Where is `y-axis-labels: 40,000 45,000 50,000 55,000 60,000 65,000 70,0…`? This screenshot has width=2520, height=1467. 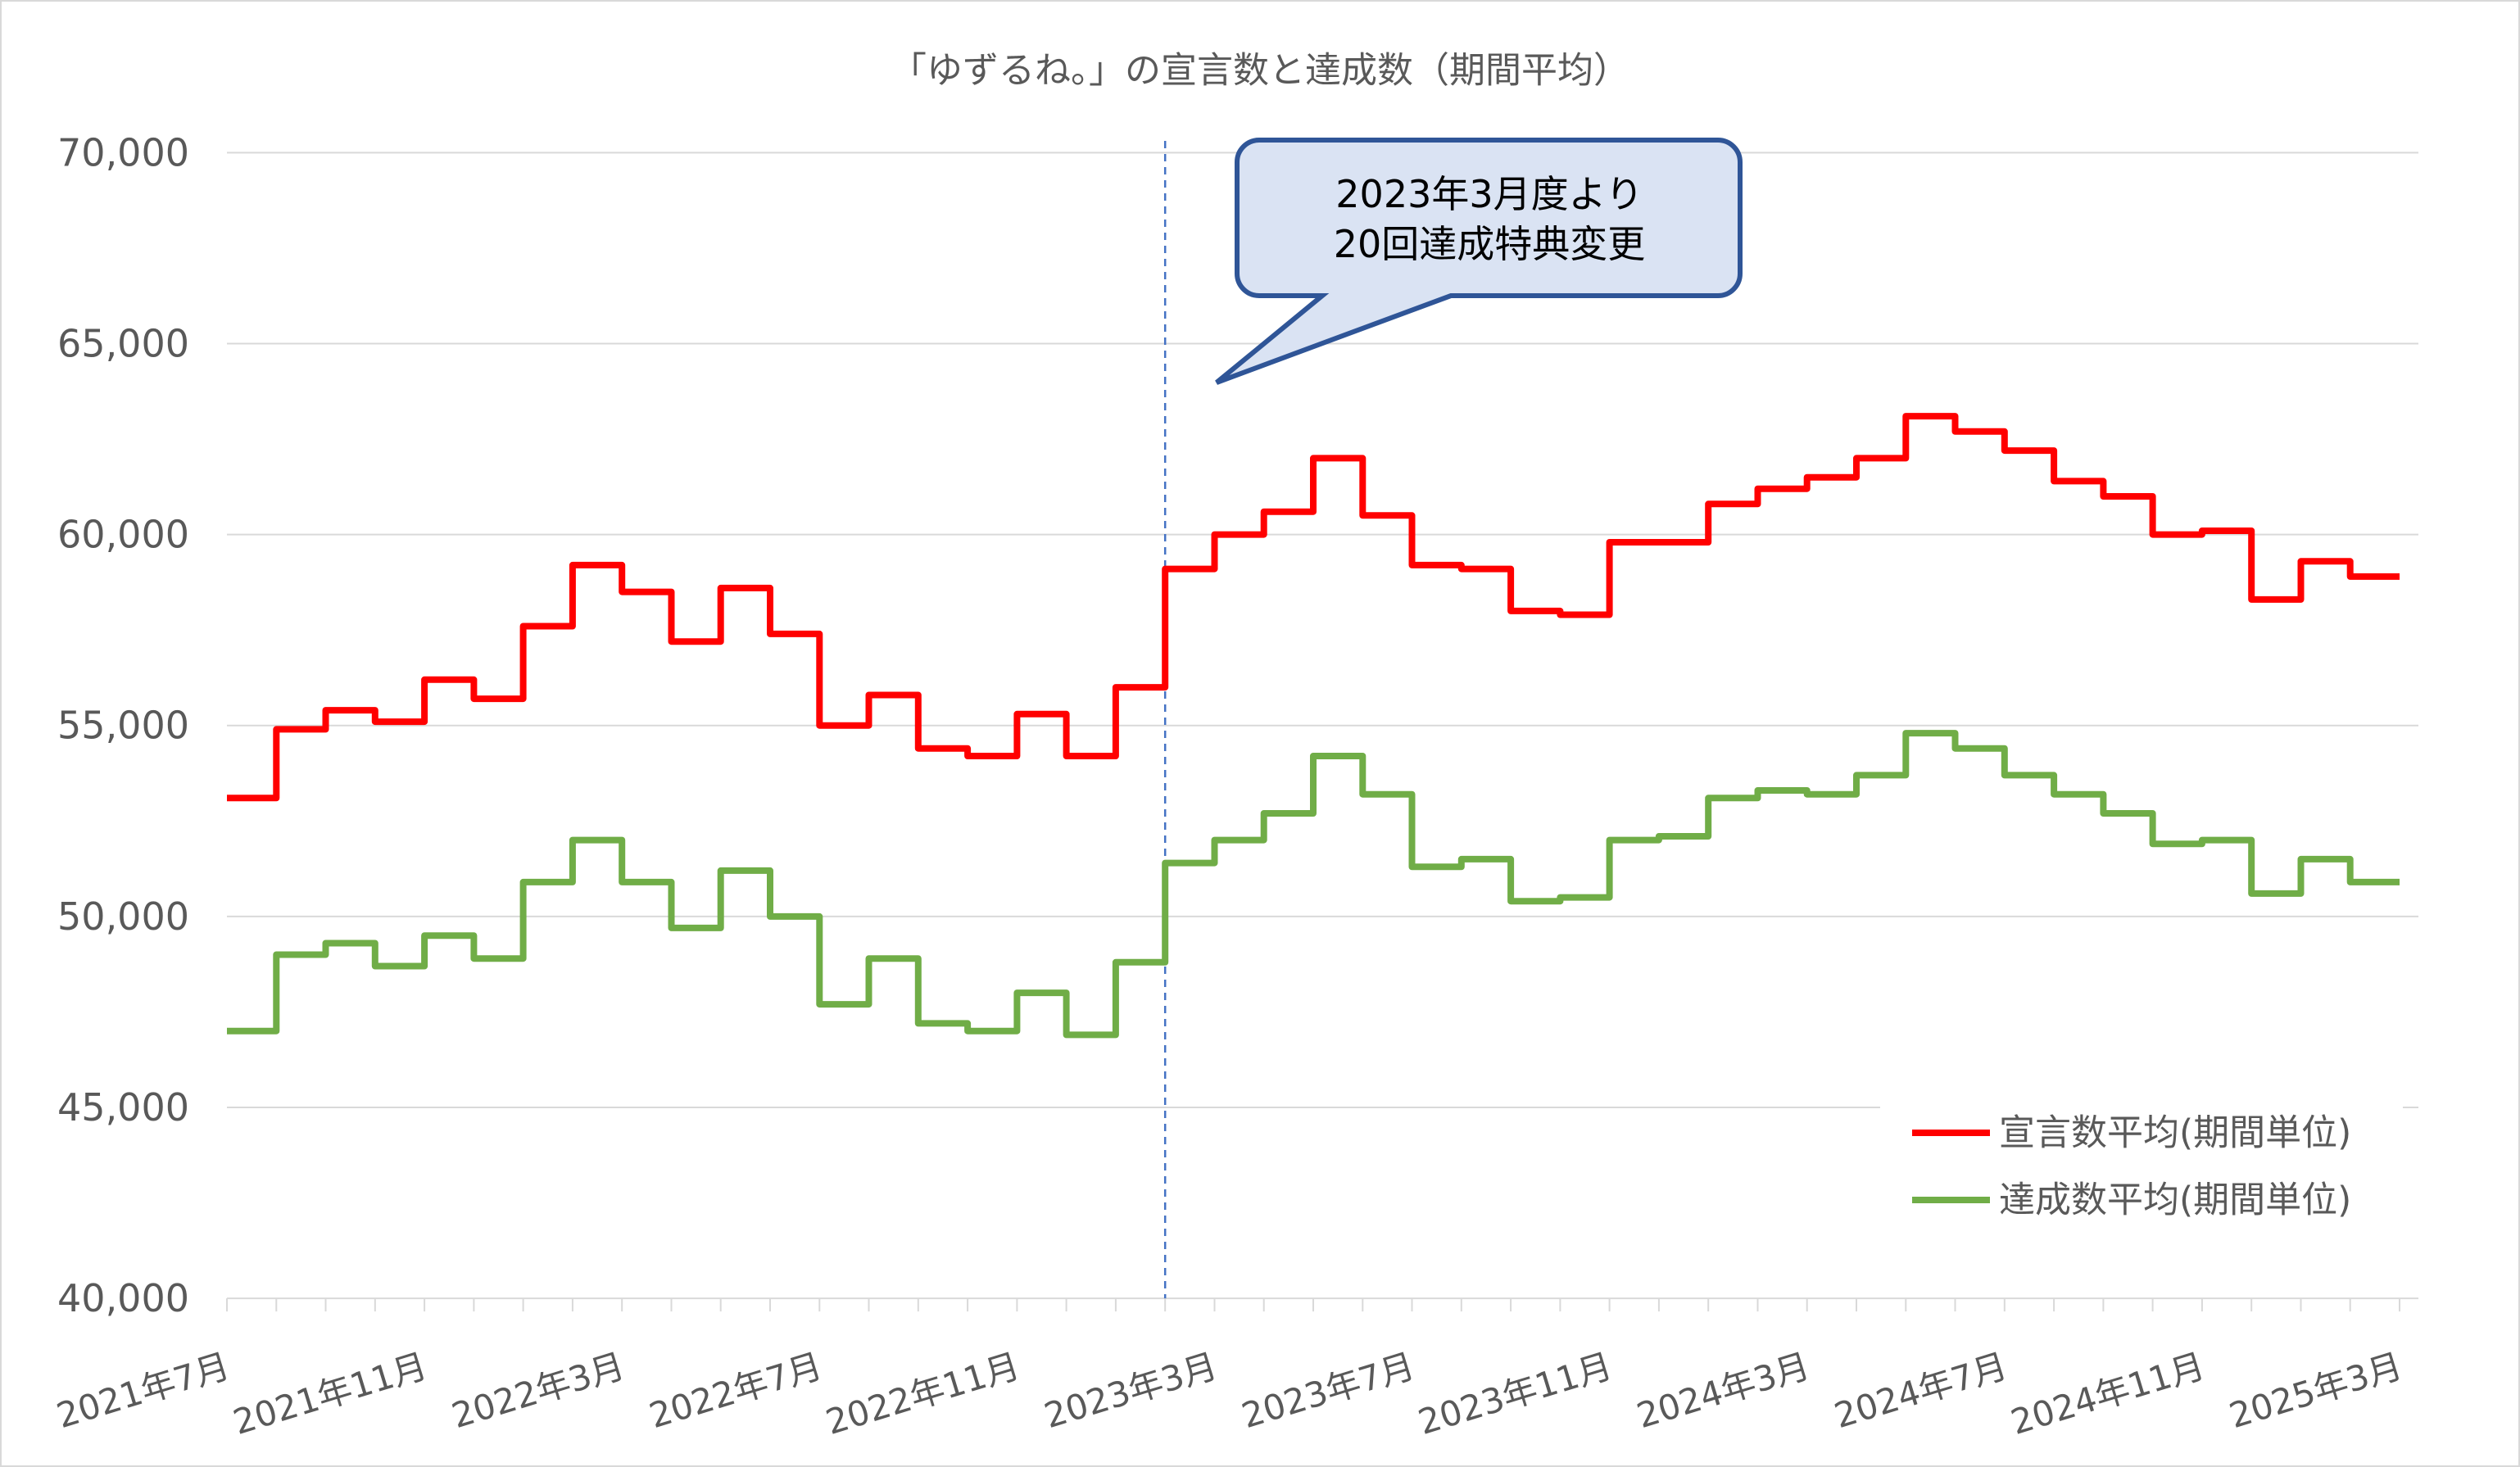
y-axis-labels: 40,000 45,000 50,000 55,000 60,000 65,000 70,0… is located at coordinates (123, 725).